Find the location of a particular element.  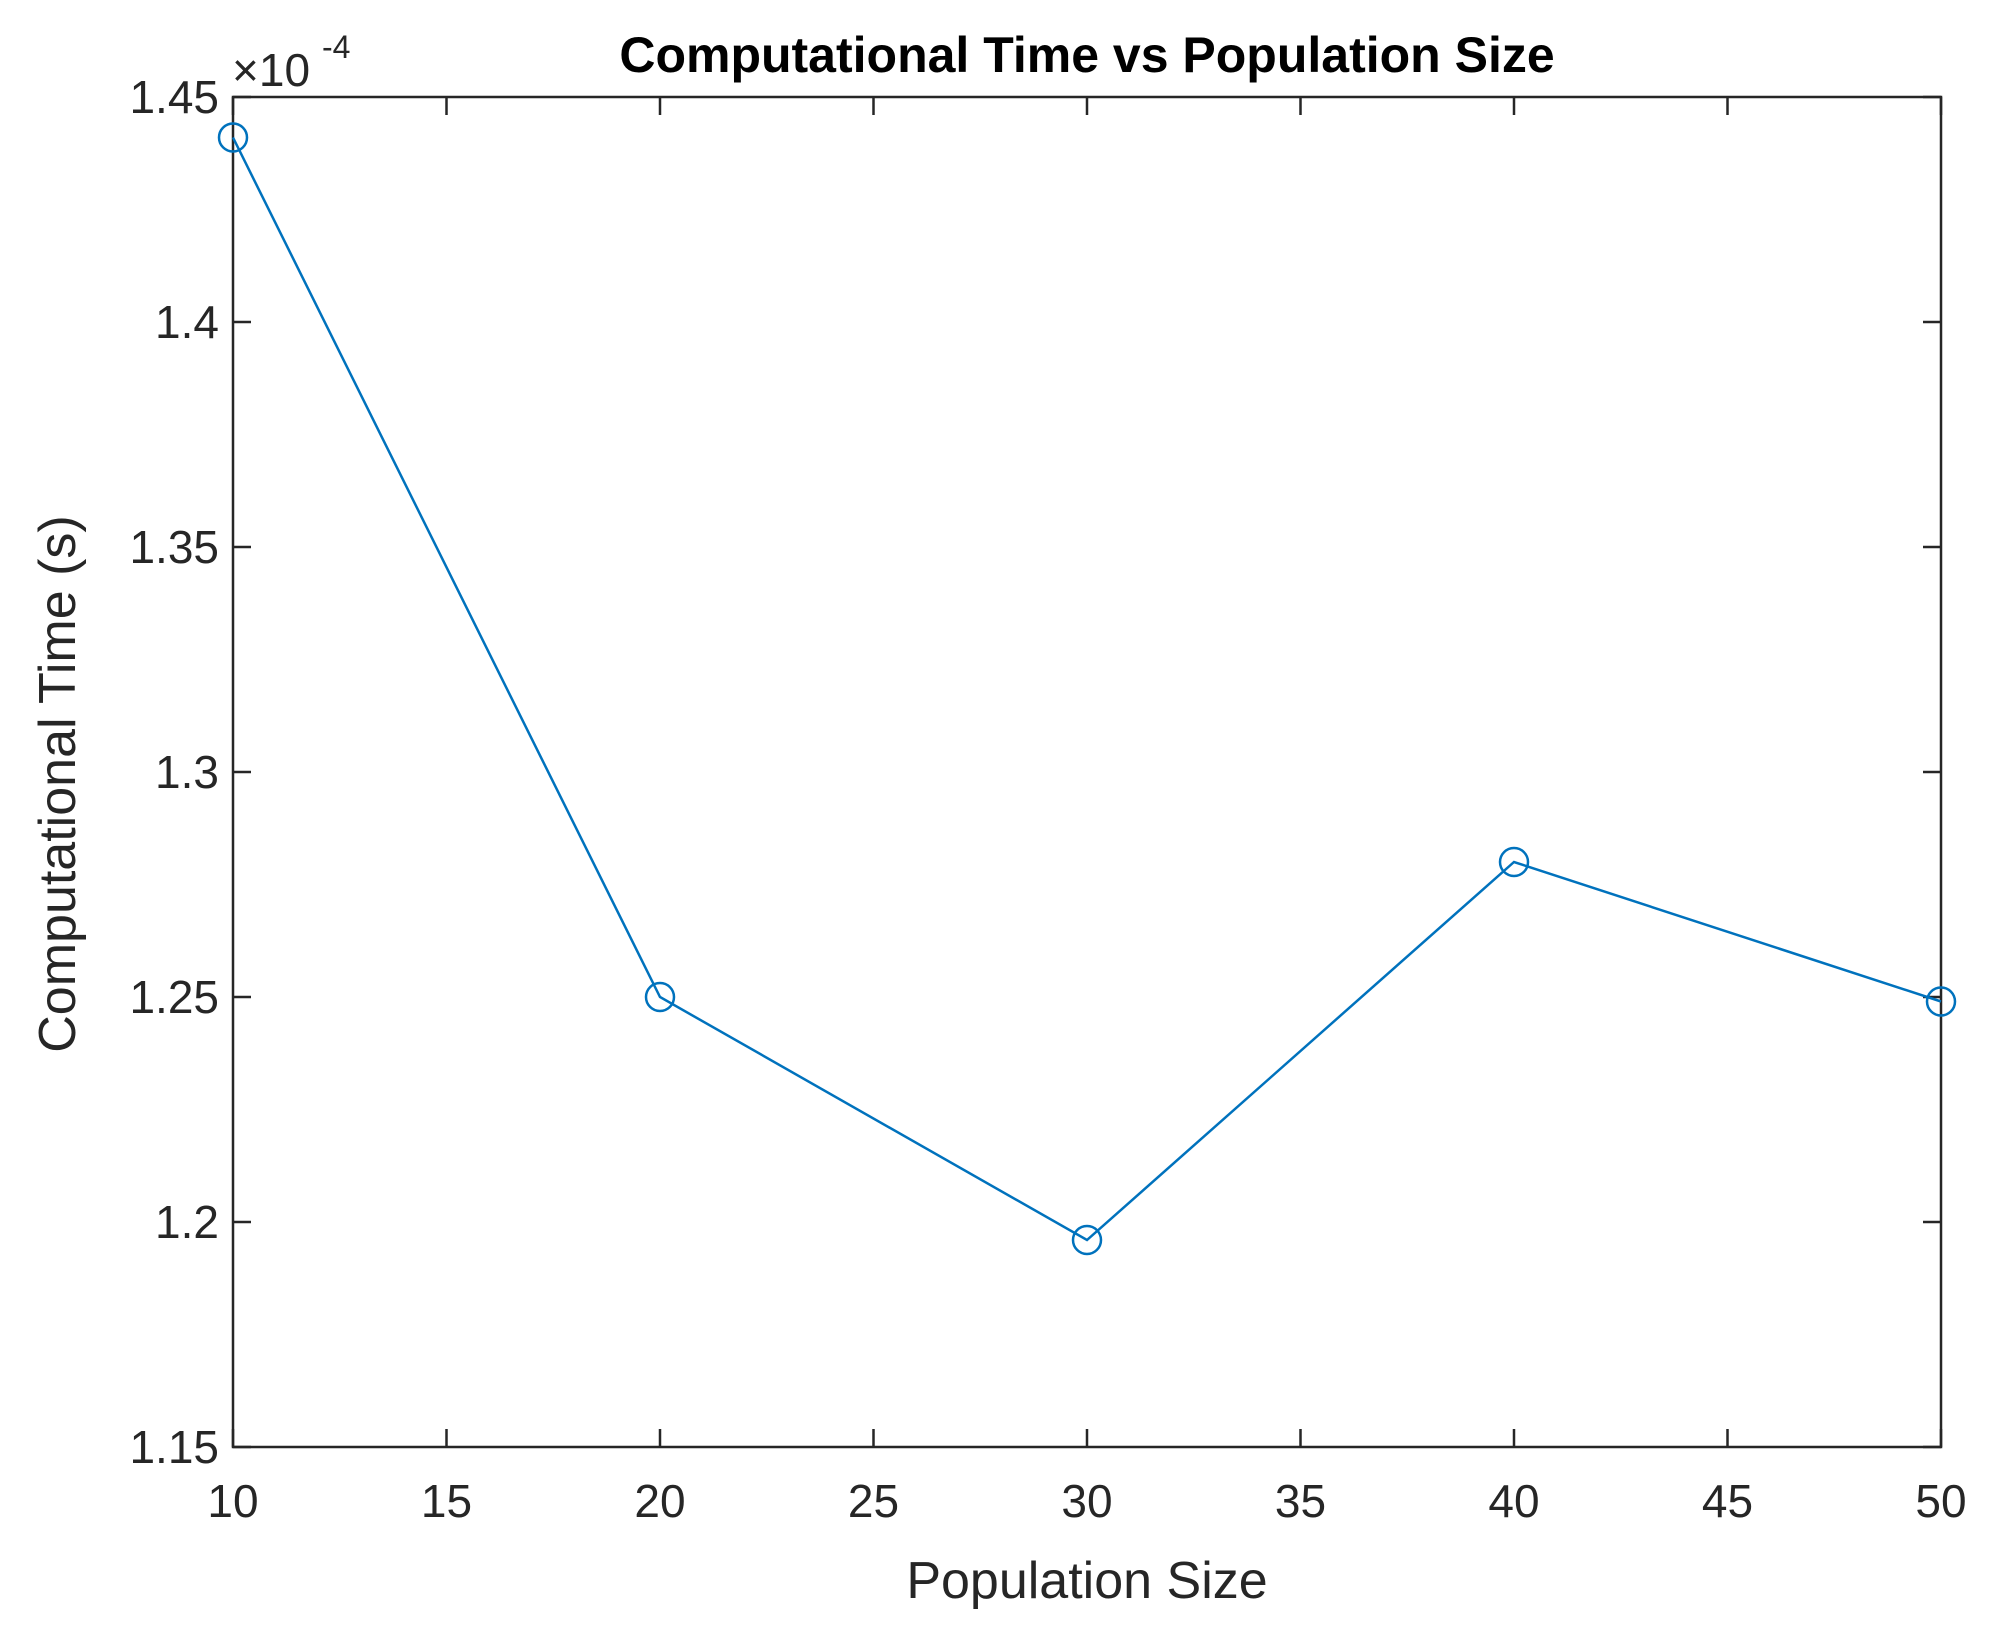

x-tick-label: 30 is located at coordinates (1086, 1501).